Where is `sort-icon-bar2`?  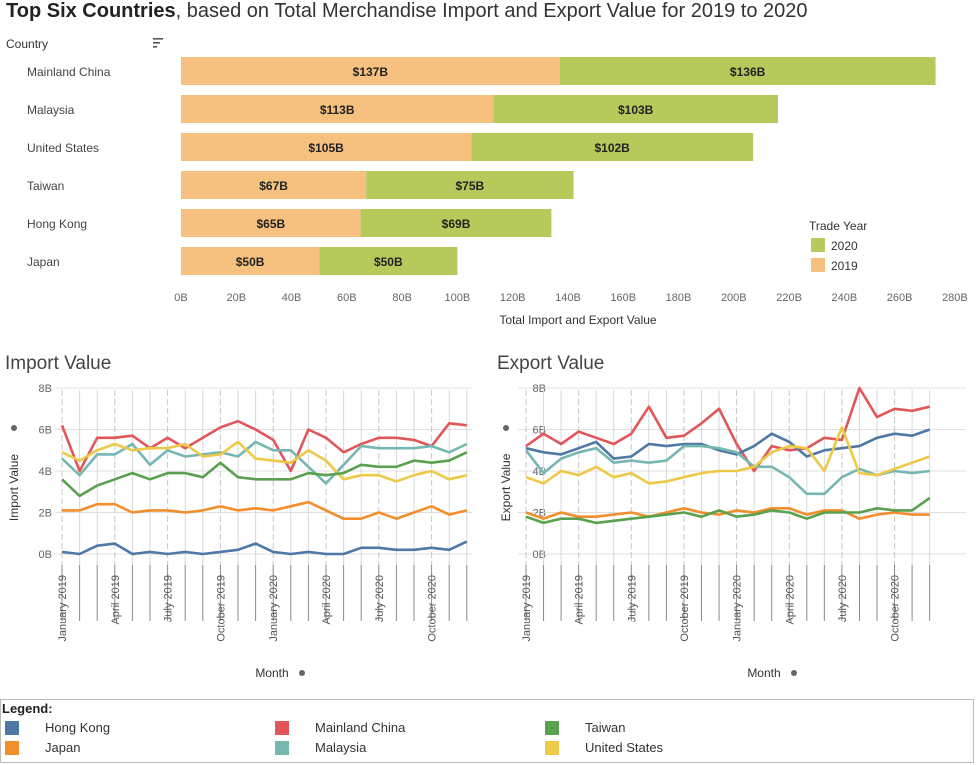
sort-icon-bar2 is located at coordinates (156, 43).